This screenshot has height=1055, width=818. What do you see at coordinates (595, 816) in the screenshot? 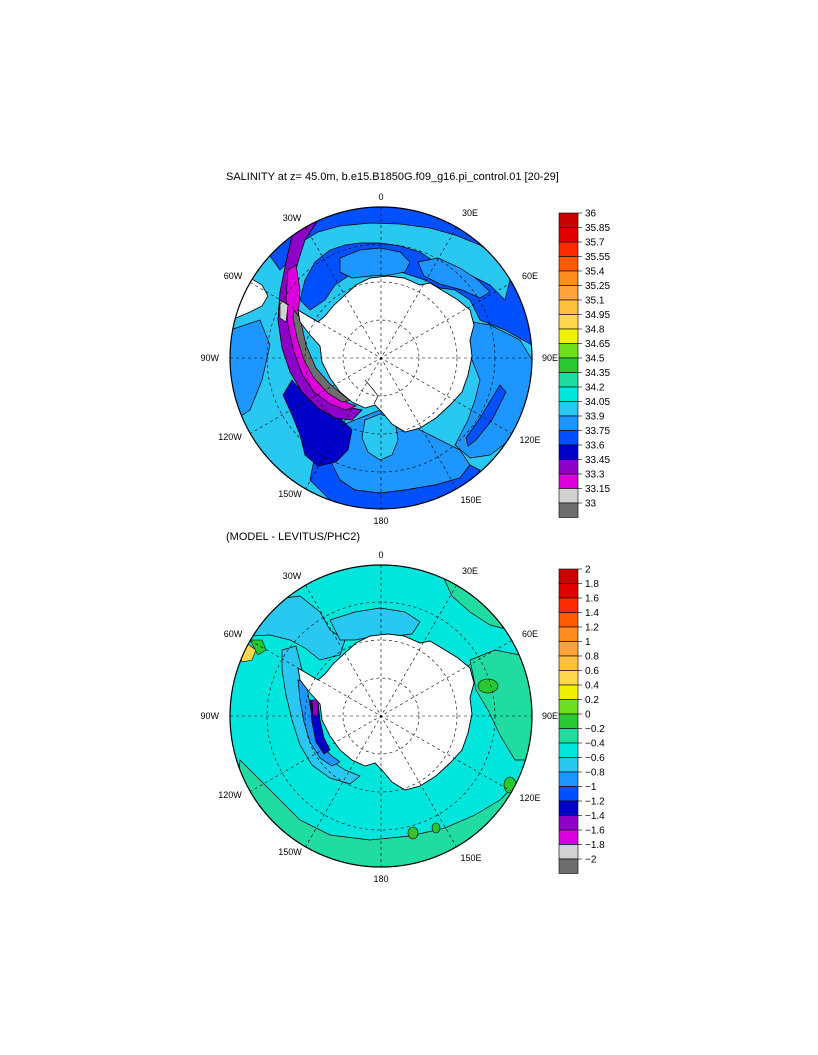
I see `colorbar-label: −1.4` at bounding box center [595, 816].